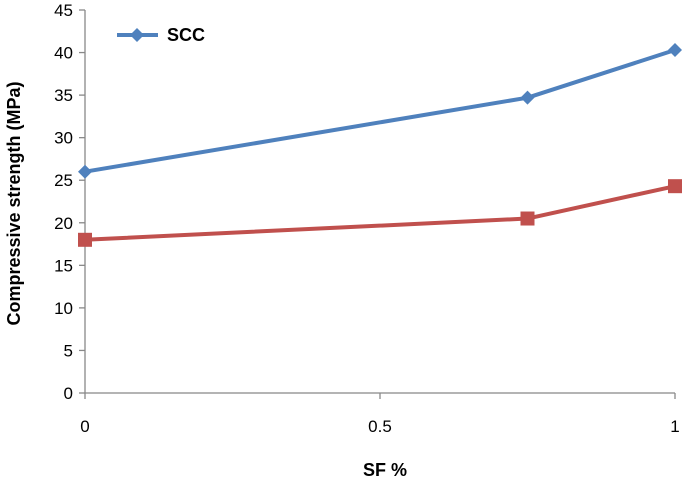 Image resolution: width=685 pixels, height=484 pixels. What do you see at coordinates (63, 95) in the screenshot?
I see `y-tick-label: 35` at bounding box center [63, 95].